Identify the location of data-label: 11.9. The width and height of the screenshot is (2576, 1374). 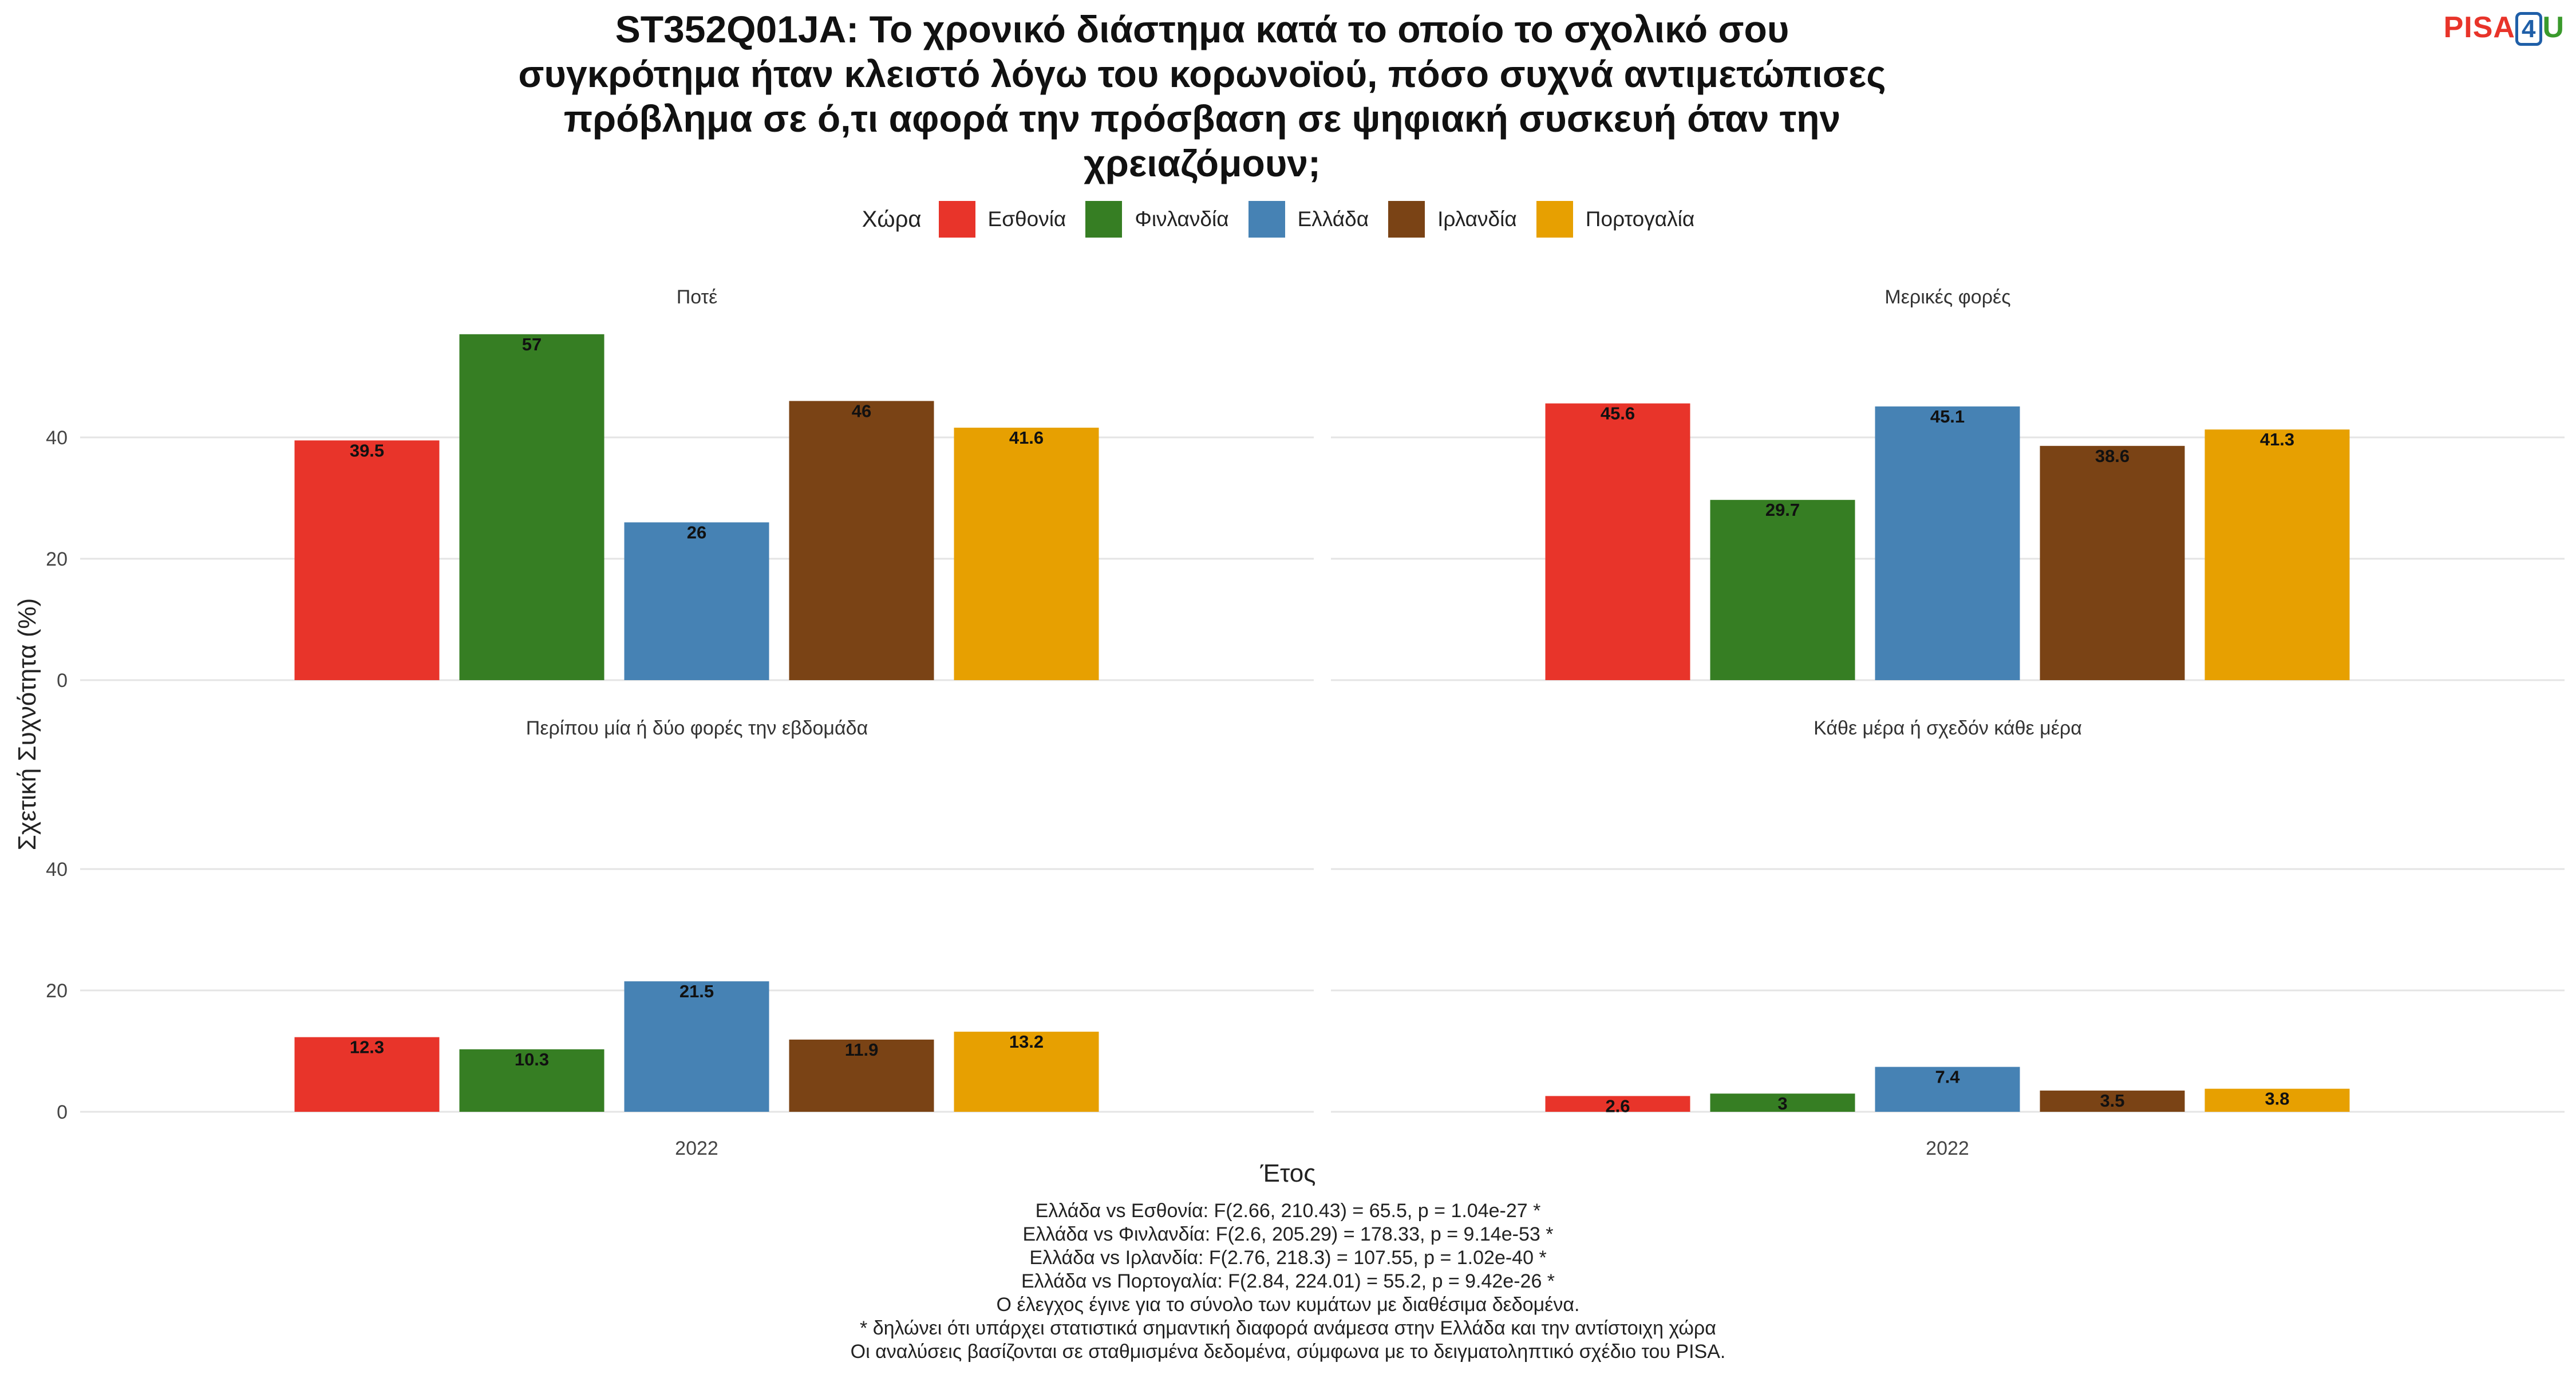
(862, 1050).